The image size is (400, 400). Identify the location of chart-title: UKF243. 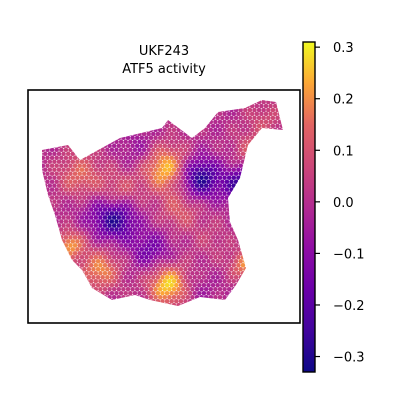
(164, 51).